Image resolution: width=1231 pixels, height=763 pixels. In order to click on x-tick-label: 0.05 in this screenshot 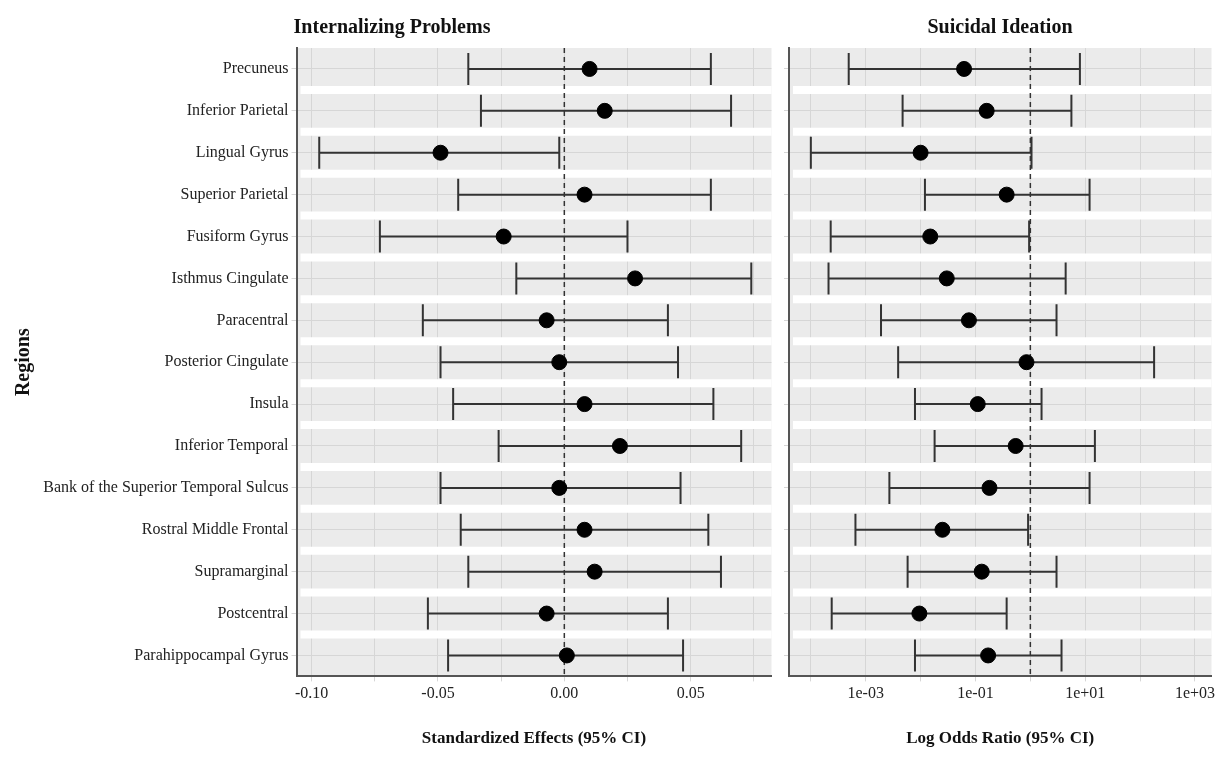, I will do `click(690, 693)`.